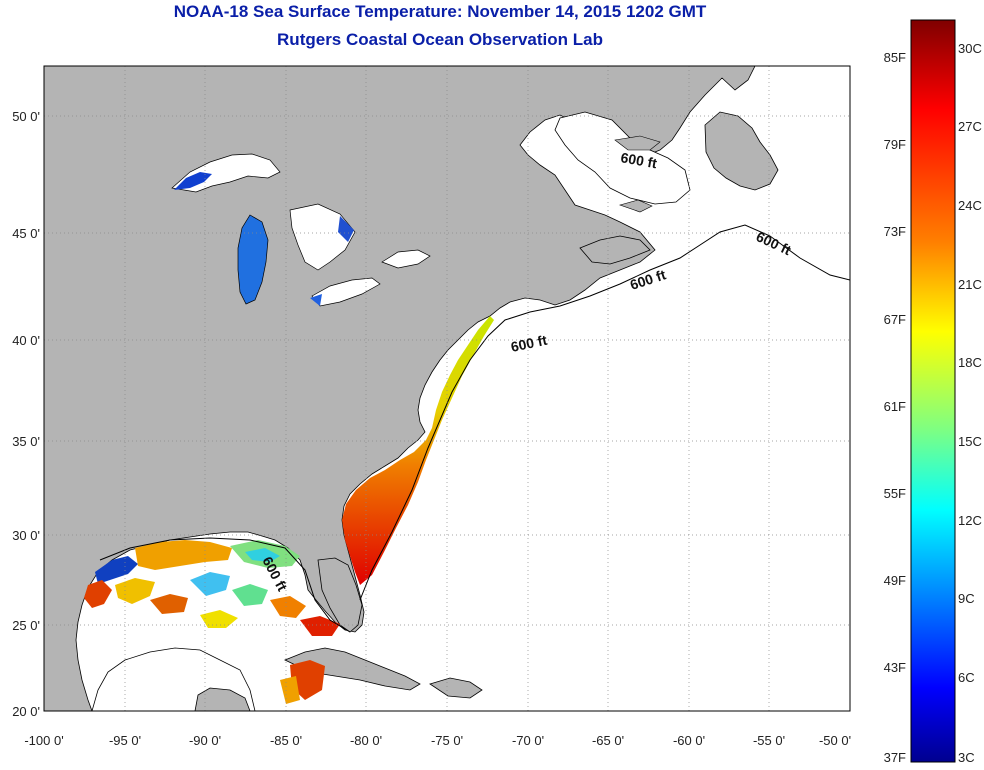  I want to click on colorbar-f-label: 61F, so click(895, 406).